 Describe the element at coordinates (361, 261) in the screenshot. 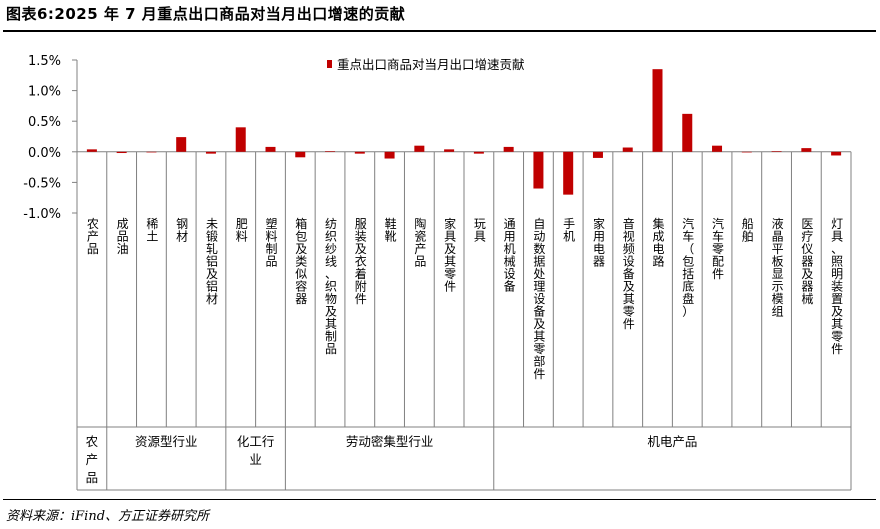

I see `category-label: 服装及衣着附件` at that location.